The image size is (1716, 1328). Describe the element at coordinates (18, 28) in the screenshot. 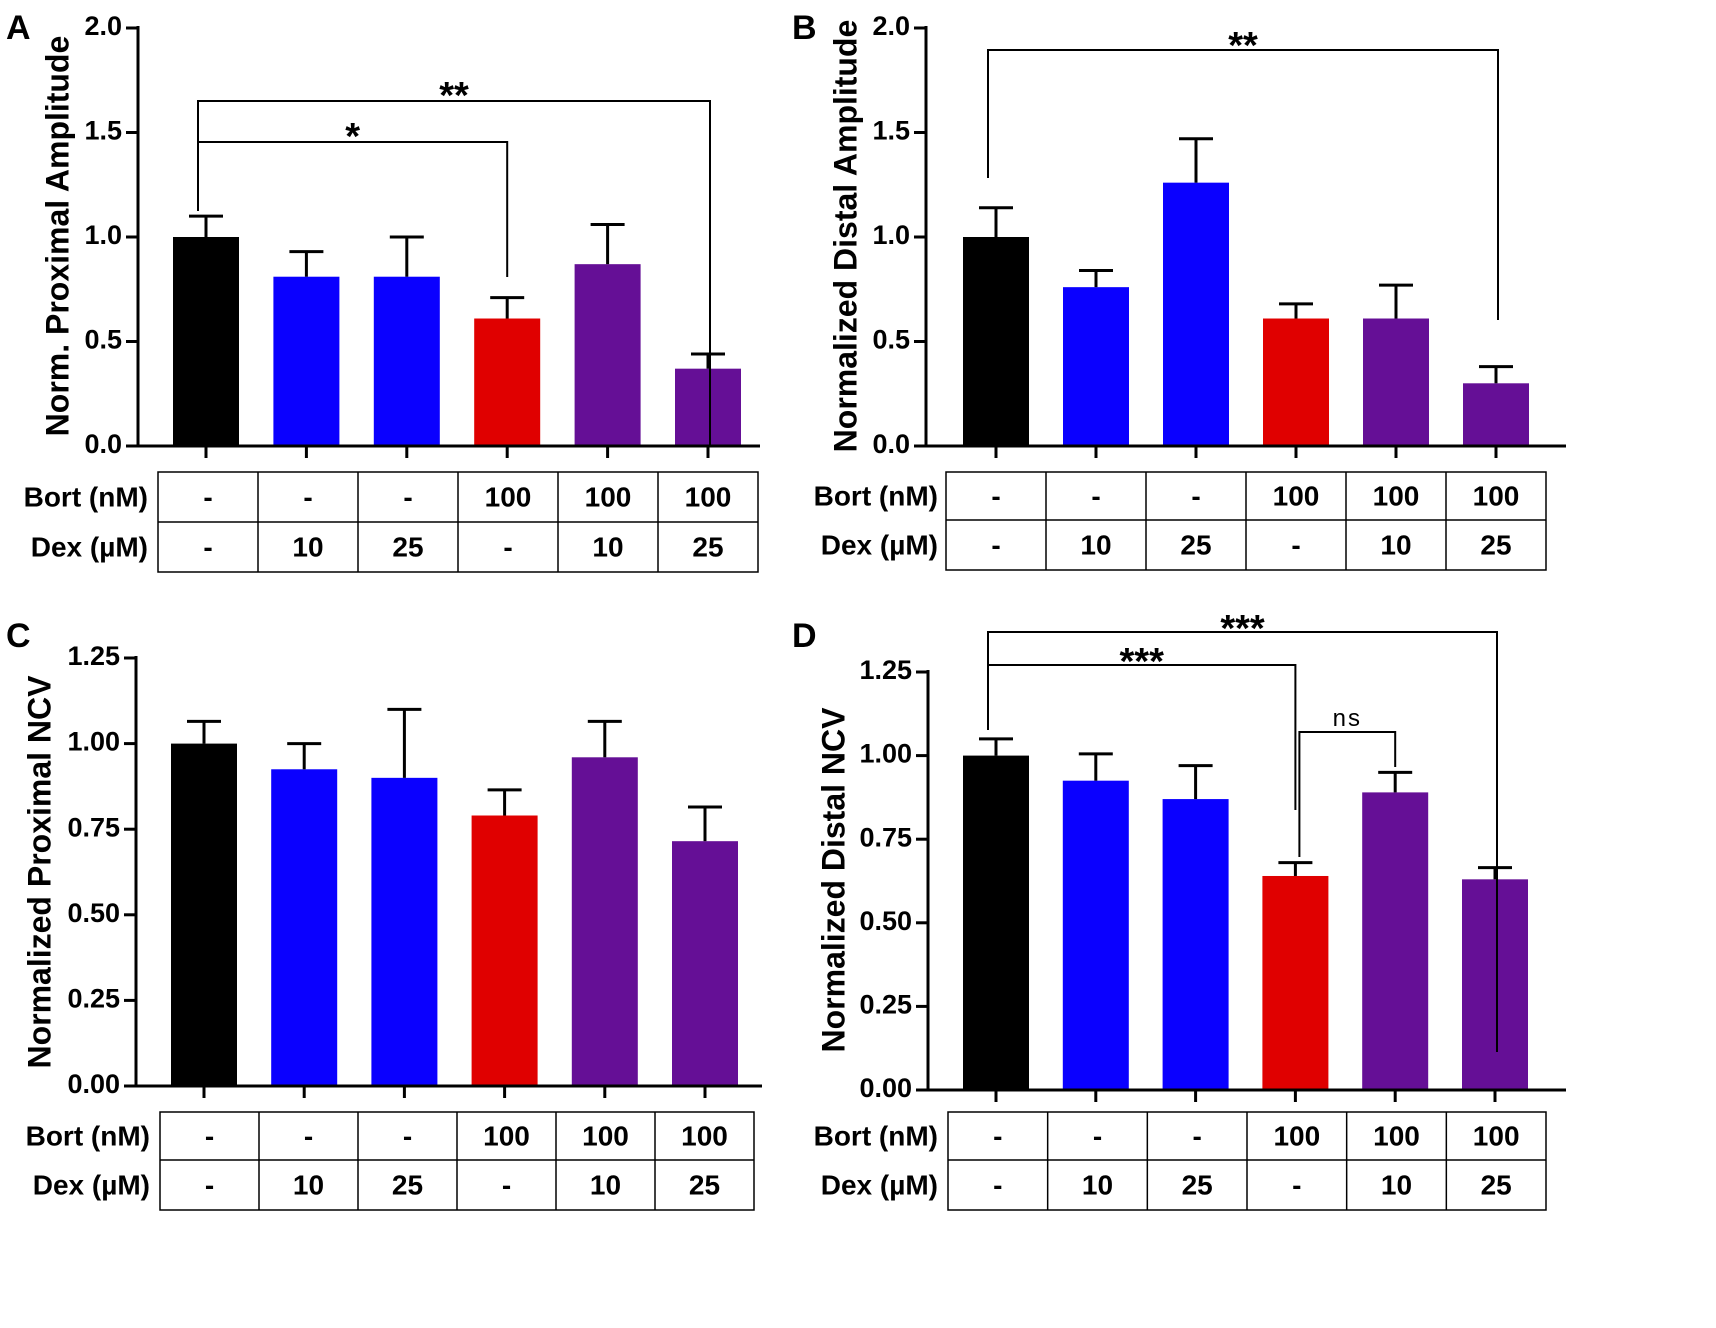

I see `panel-letter: A` at that location.